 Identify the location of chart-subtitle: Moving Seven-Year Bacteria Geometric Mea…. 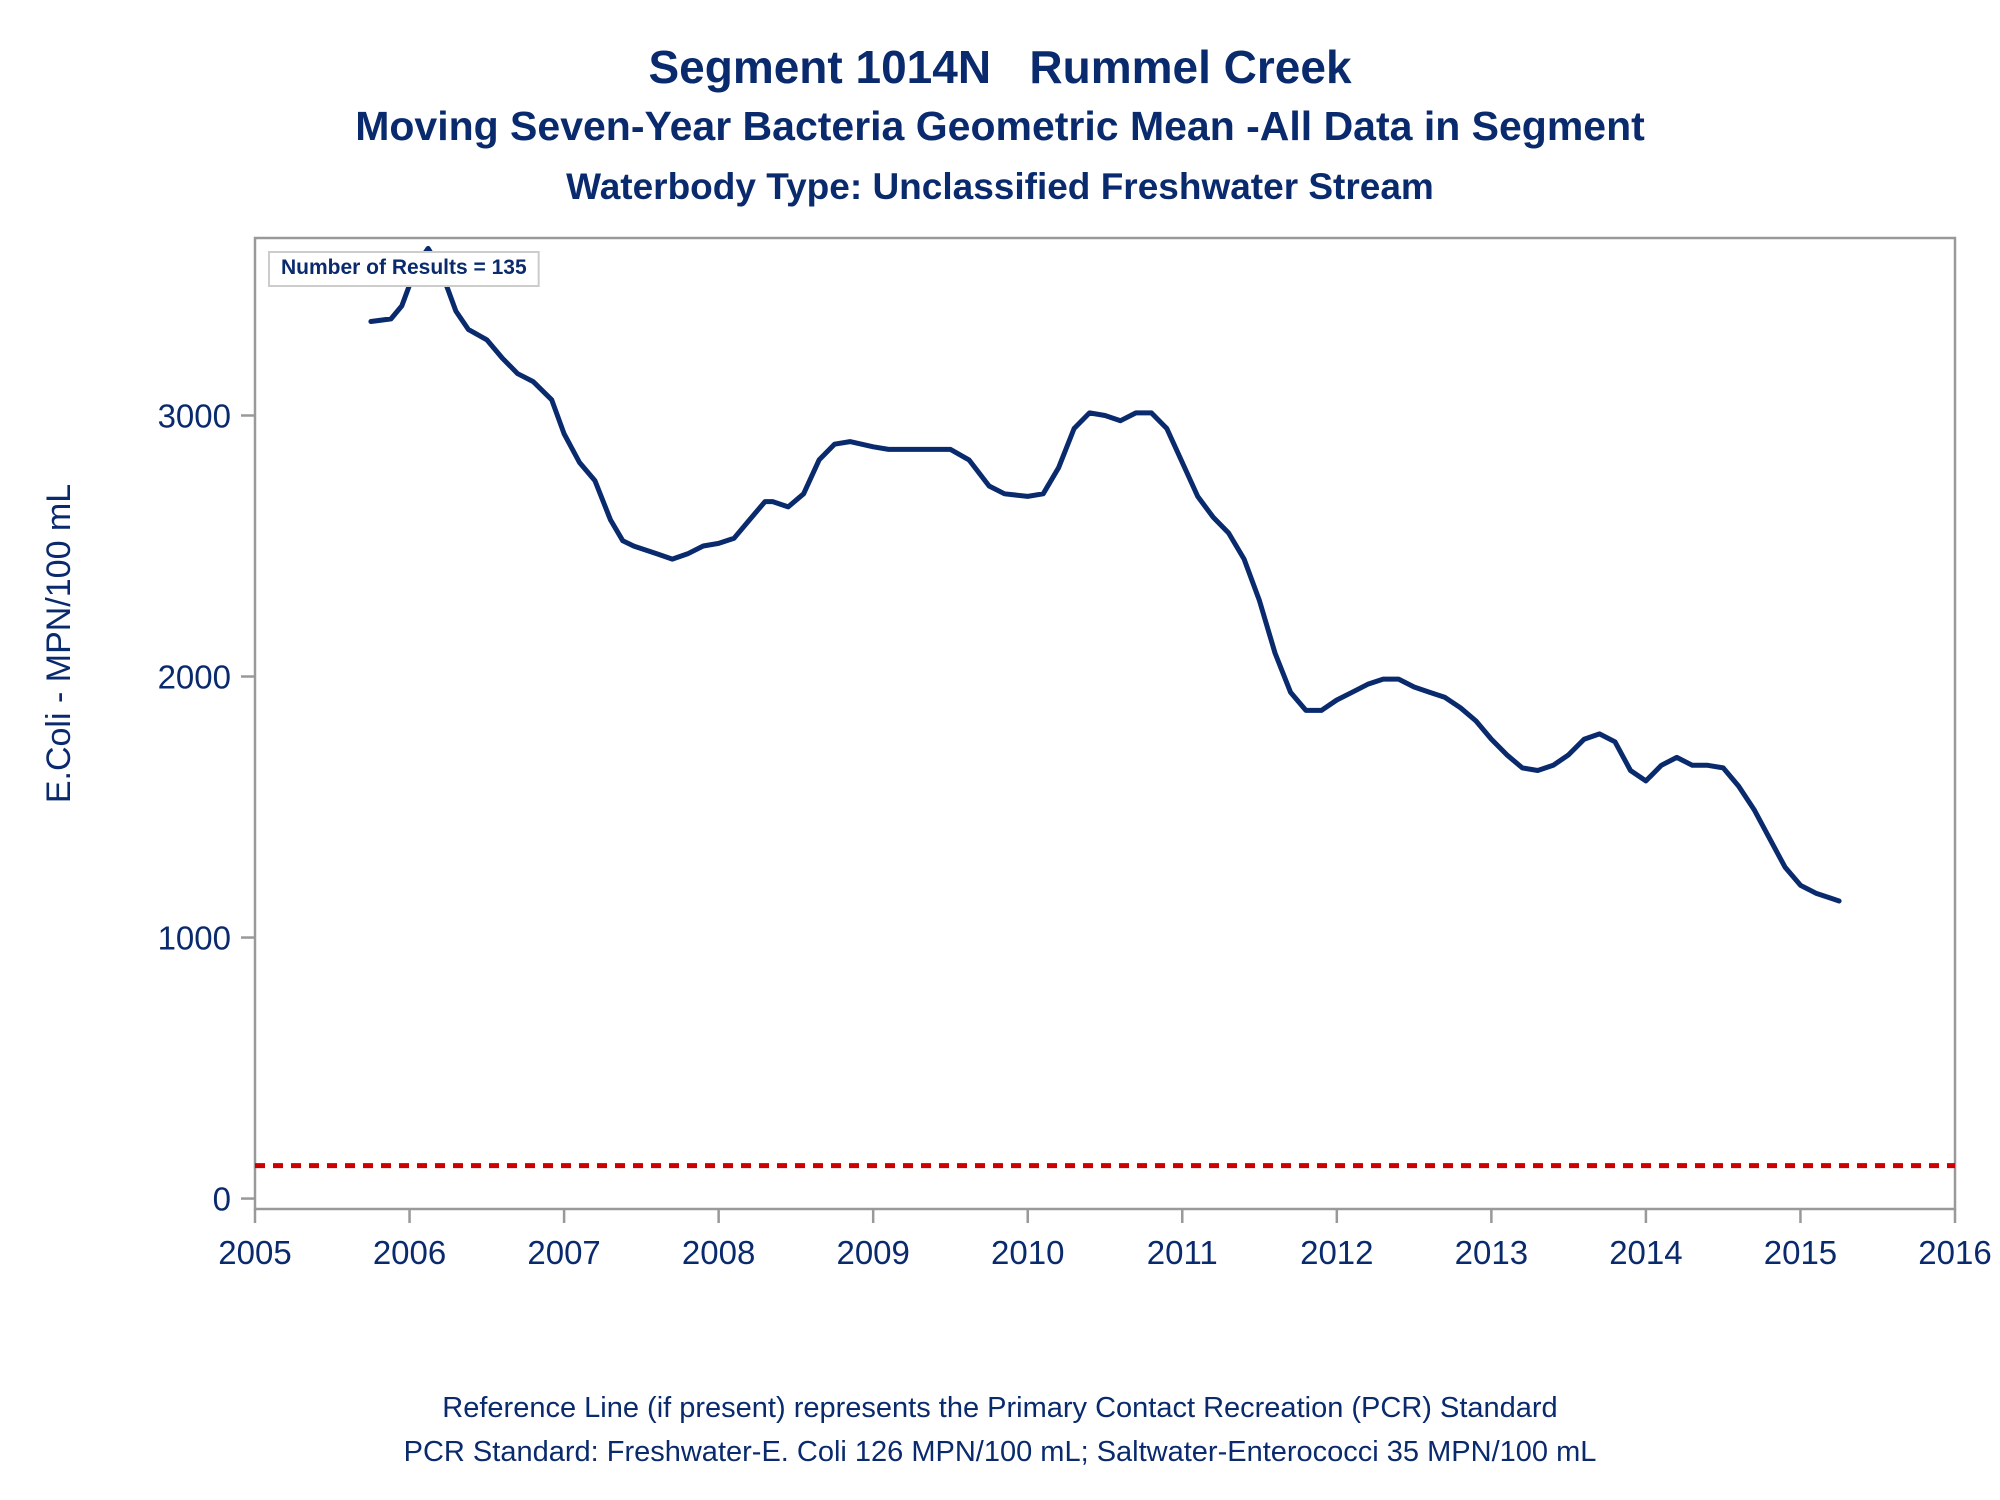
(1000, 126).